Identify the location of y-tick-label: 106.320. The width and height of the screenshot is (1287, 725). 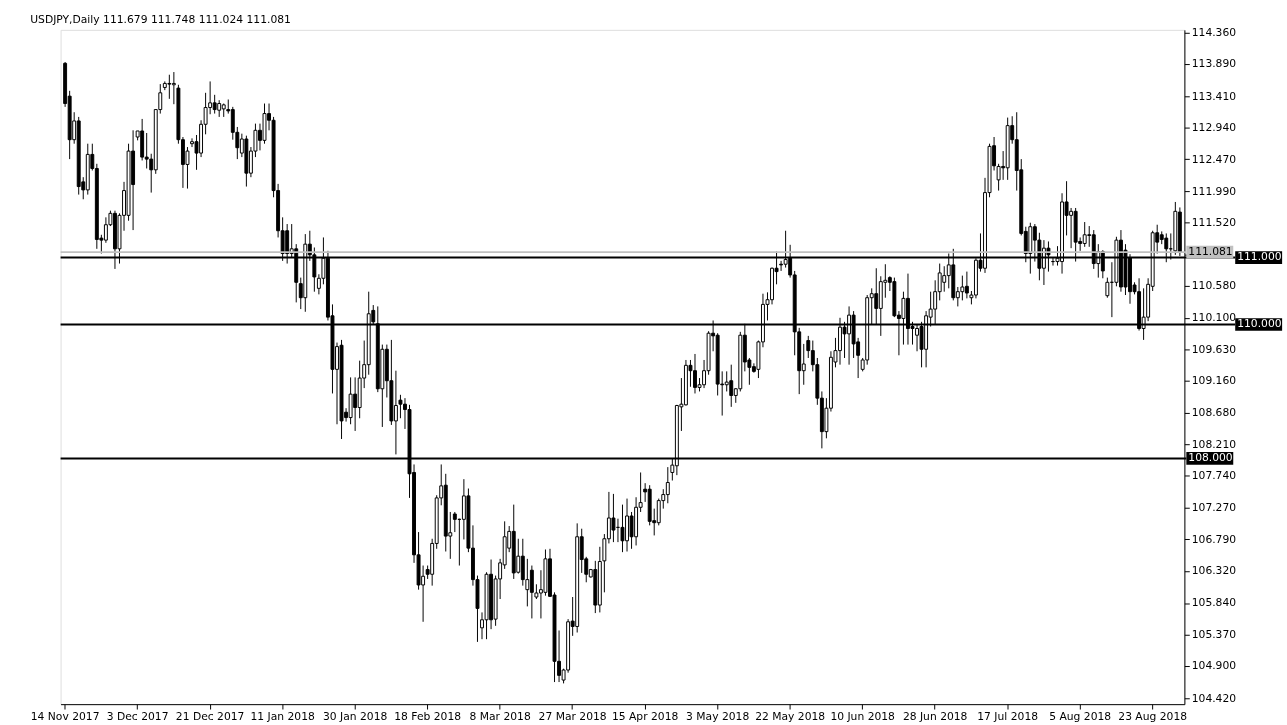
(1214, 571).